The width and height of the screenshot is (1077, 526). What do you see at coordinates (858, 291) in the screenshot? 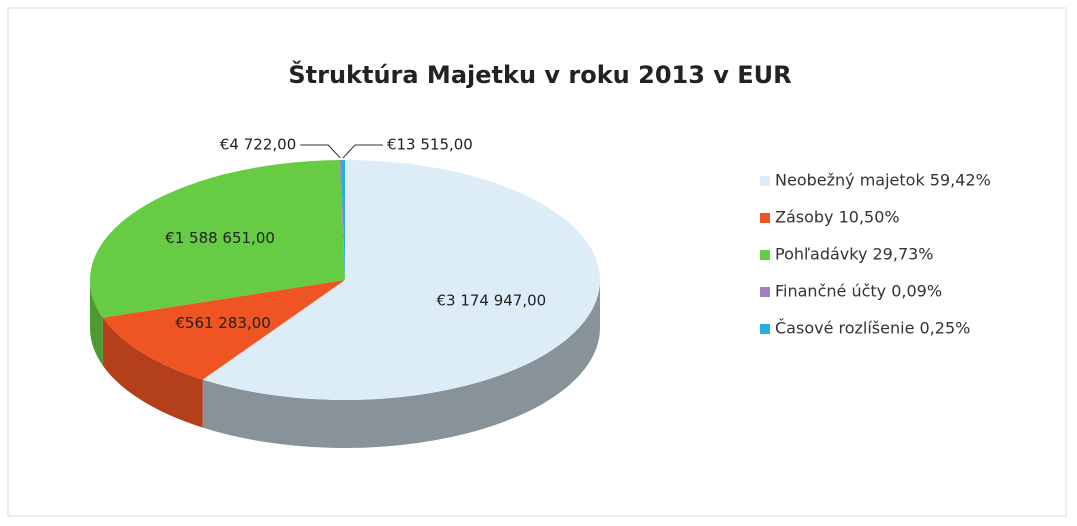
I see `legend-label: Finančné účty 0,09%` at bounding box center [858, 291].